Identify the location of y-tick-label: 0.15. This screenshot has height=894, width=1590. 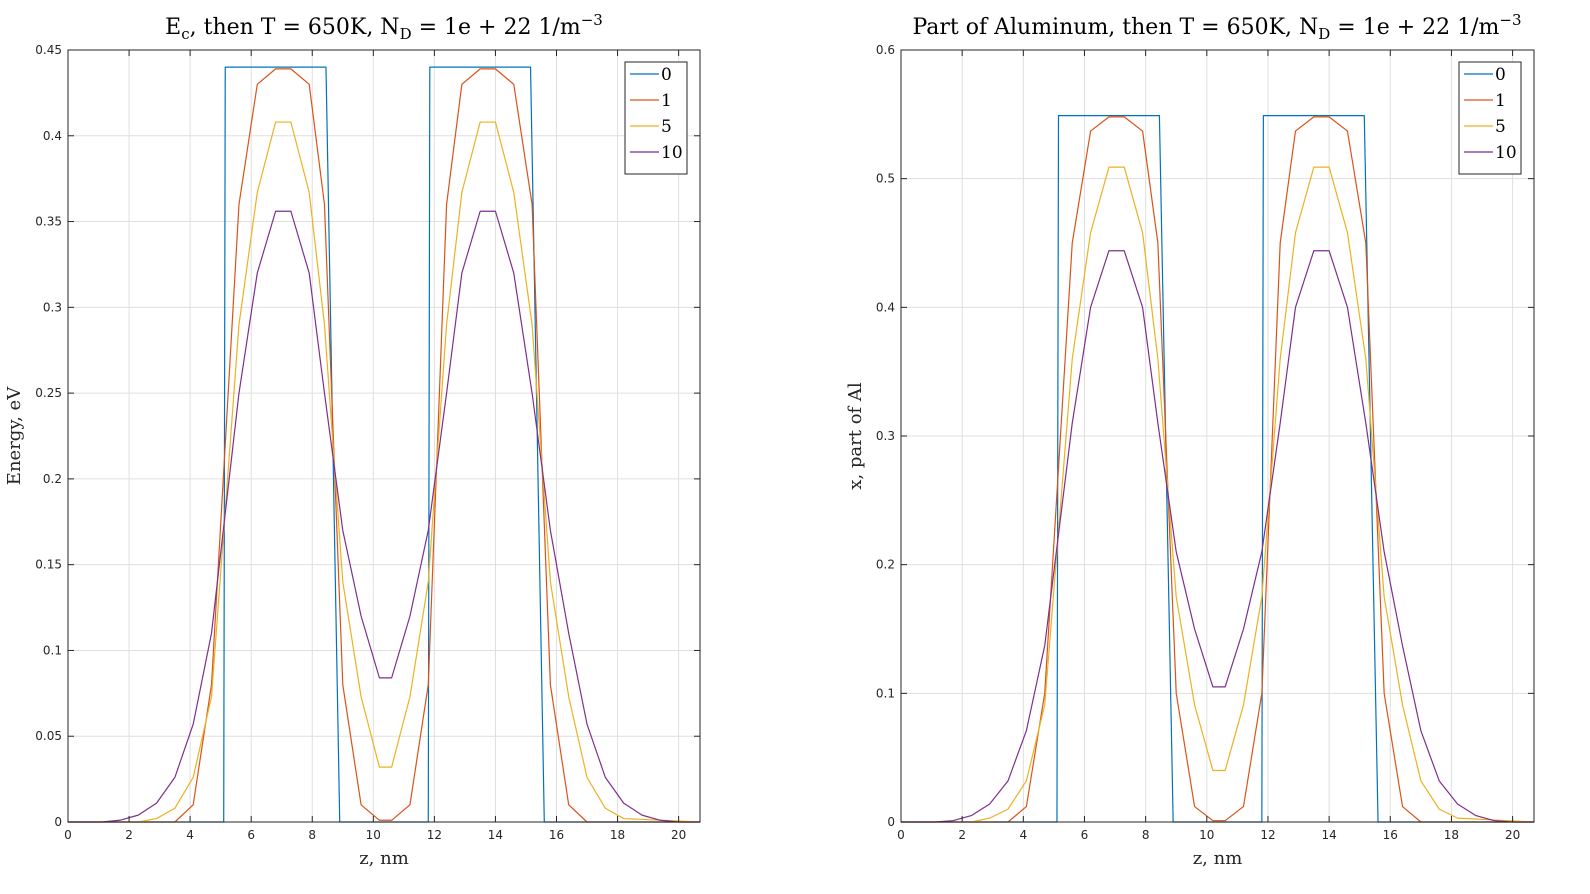
(48, 565).